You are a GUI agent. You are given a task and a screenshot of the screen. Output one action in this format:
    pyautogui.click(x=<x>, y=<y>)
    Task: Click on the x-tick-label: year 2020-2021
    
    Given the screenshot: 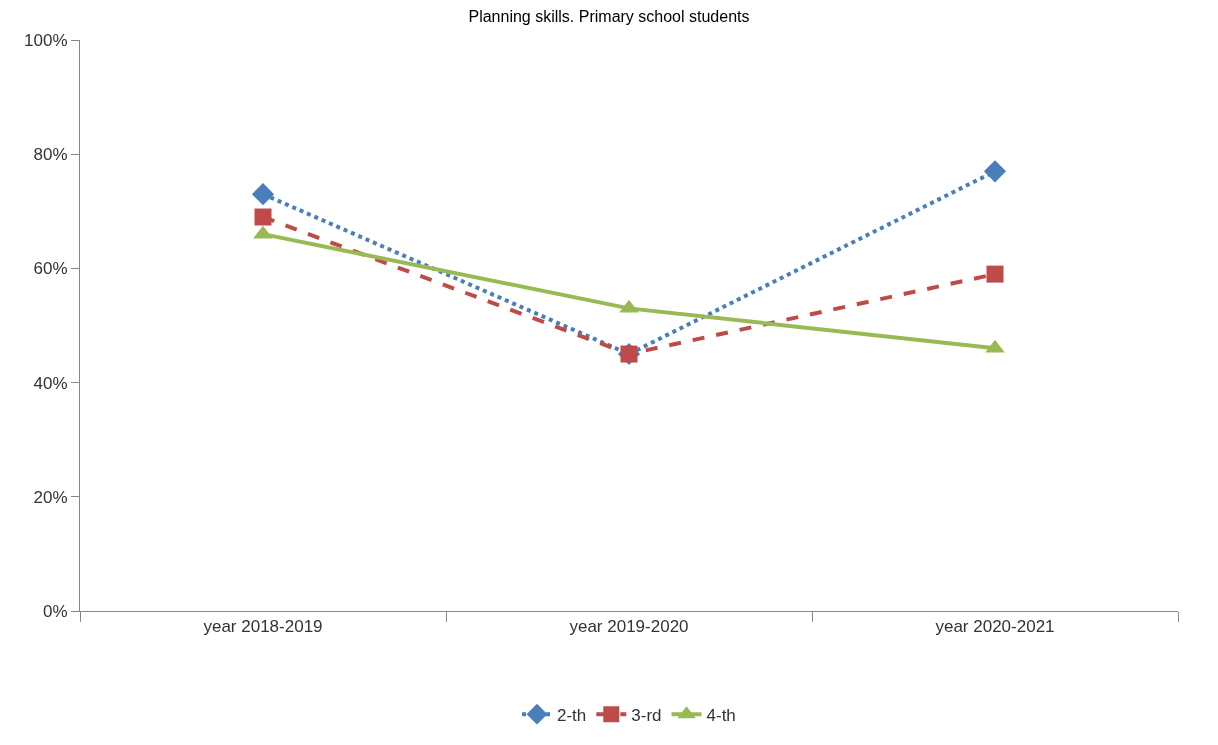 What is the action you would take?
    pyautogui.click(x=995, y=627)
    